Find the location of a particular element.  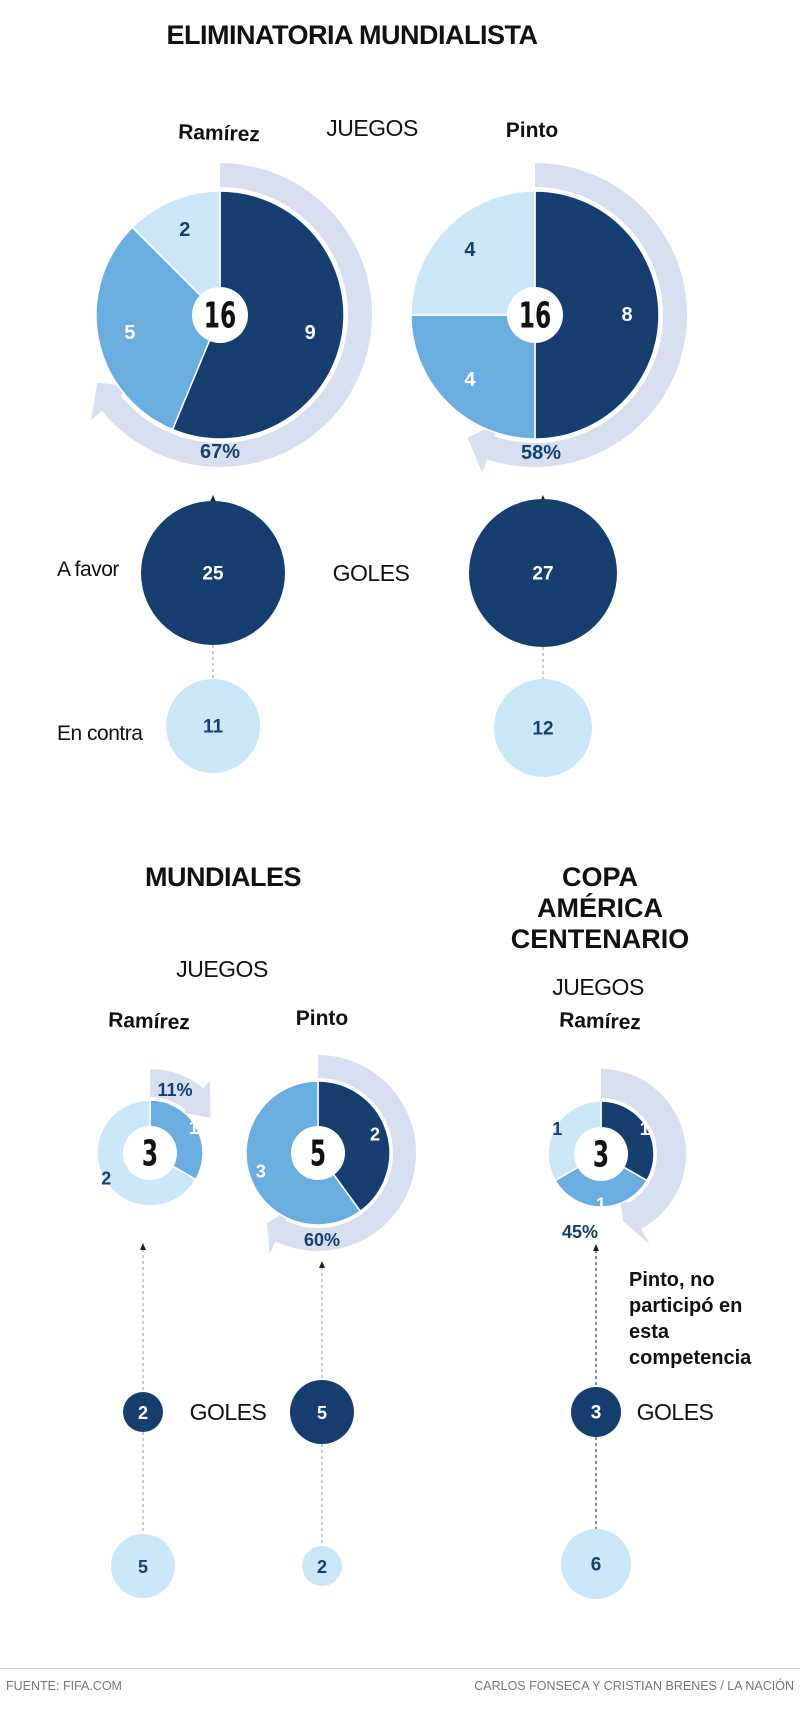

goals-against-value: 11 is located at coordinates (213, 727).